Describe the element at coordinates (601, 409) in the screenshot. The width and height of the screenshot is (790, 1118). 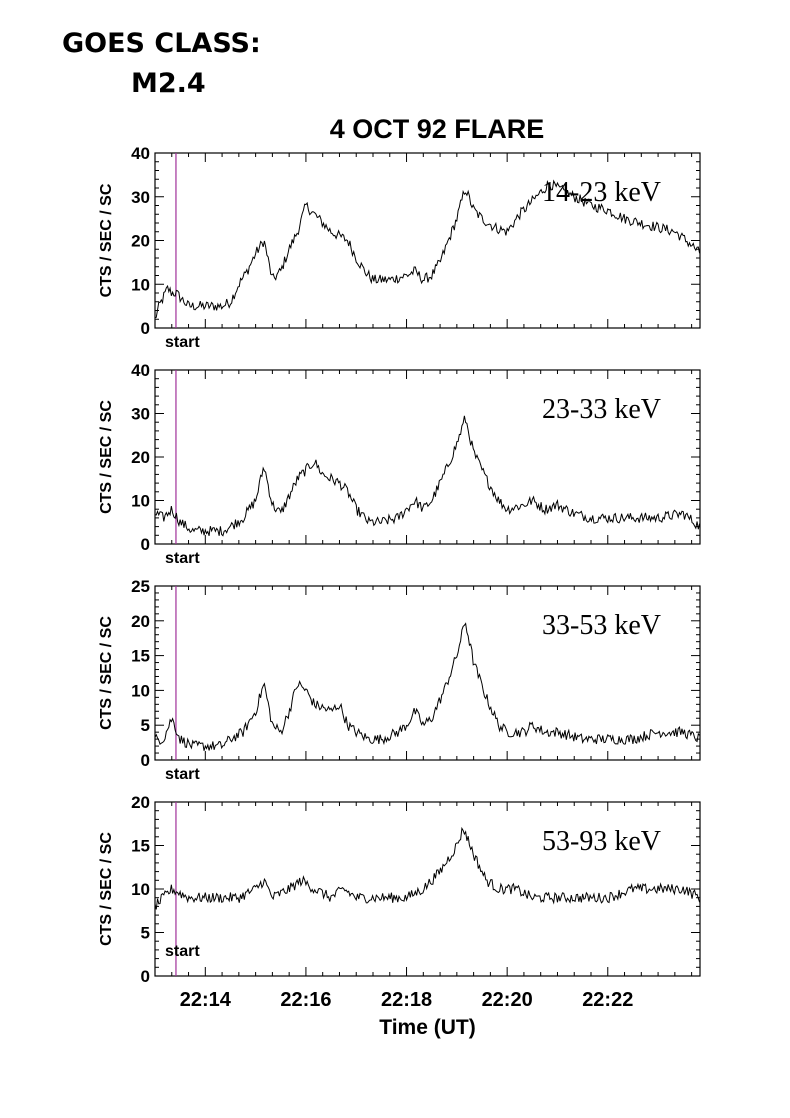
I see `energy-band-label: 23-33 keV` at that location.